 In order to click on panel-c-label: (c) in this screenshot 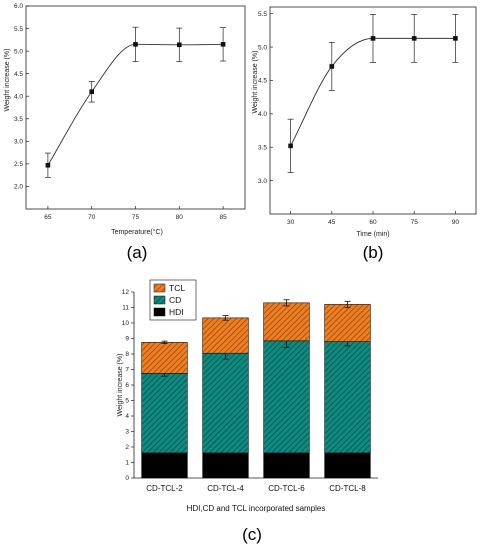, I will do `click(252, 534)`.